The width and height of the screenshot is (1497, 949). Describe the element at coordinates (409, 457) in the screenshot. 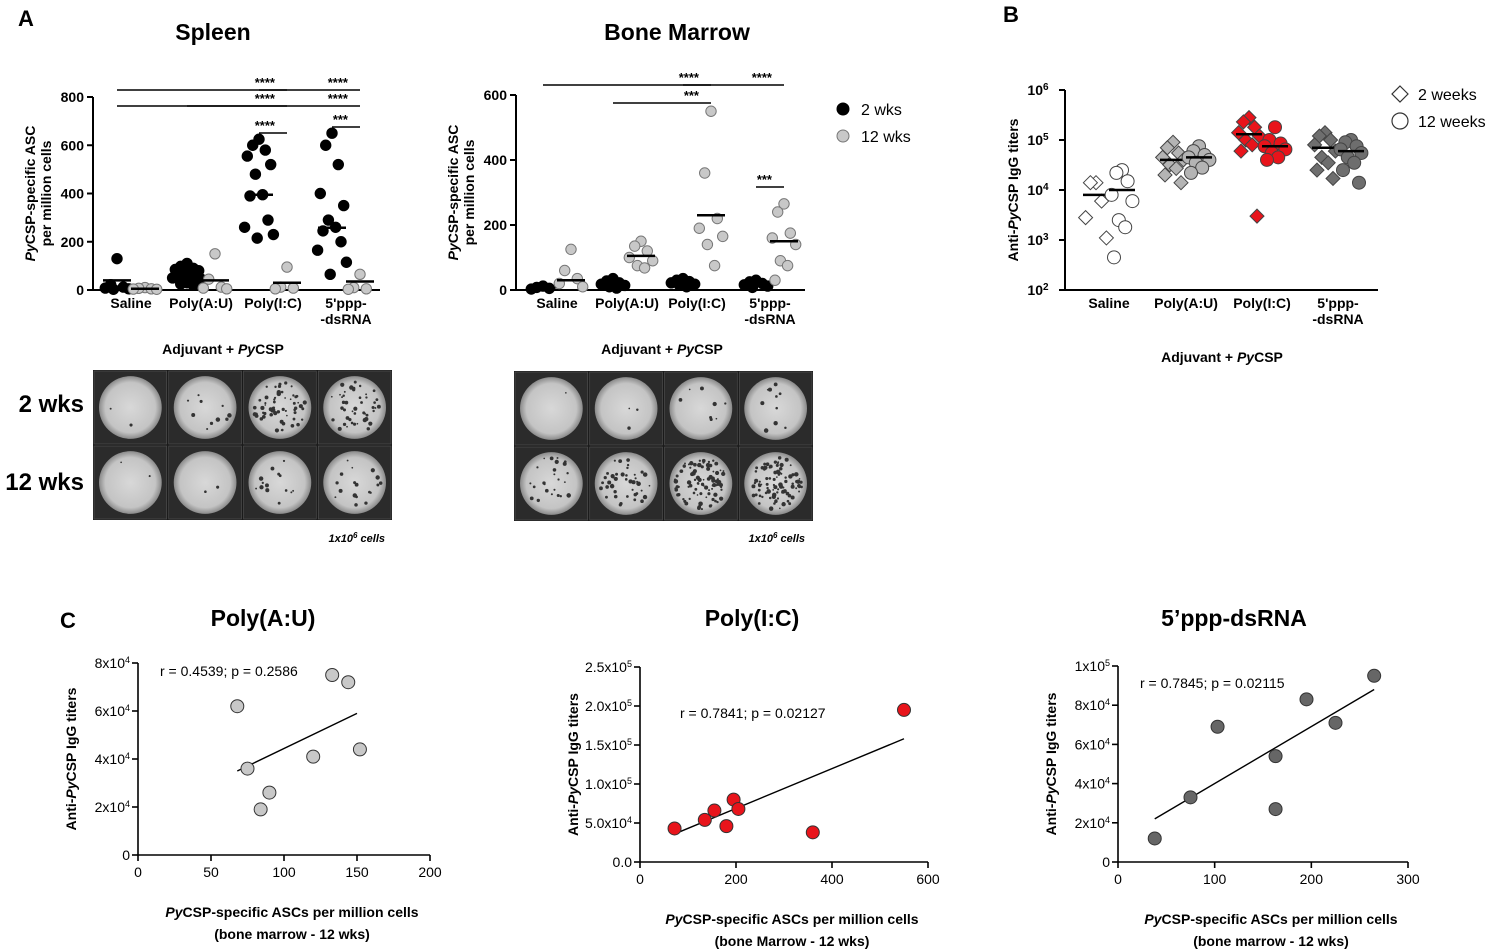

I see `elispot-wells: 2 wks 12 wks 1x106 cells 1x106 cells` at that location.